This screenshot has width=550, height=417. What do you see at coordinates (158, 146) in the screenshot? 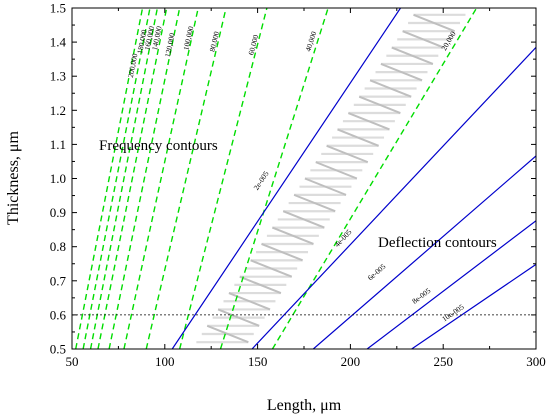
I see `frequency-annotation: Frequency contours` at bounding box center [158, 146].